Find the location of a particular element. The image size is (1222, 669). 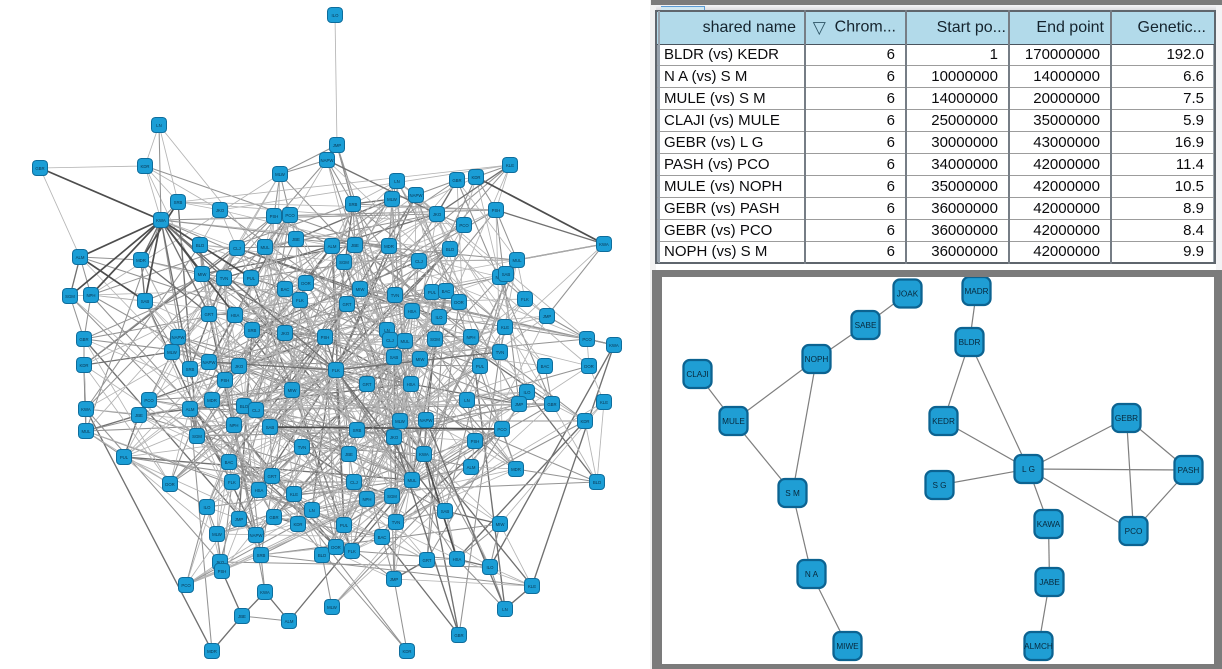

svg-text: CLAJI is located at coordinates (697, 374).